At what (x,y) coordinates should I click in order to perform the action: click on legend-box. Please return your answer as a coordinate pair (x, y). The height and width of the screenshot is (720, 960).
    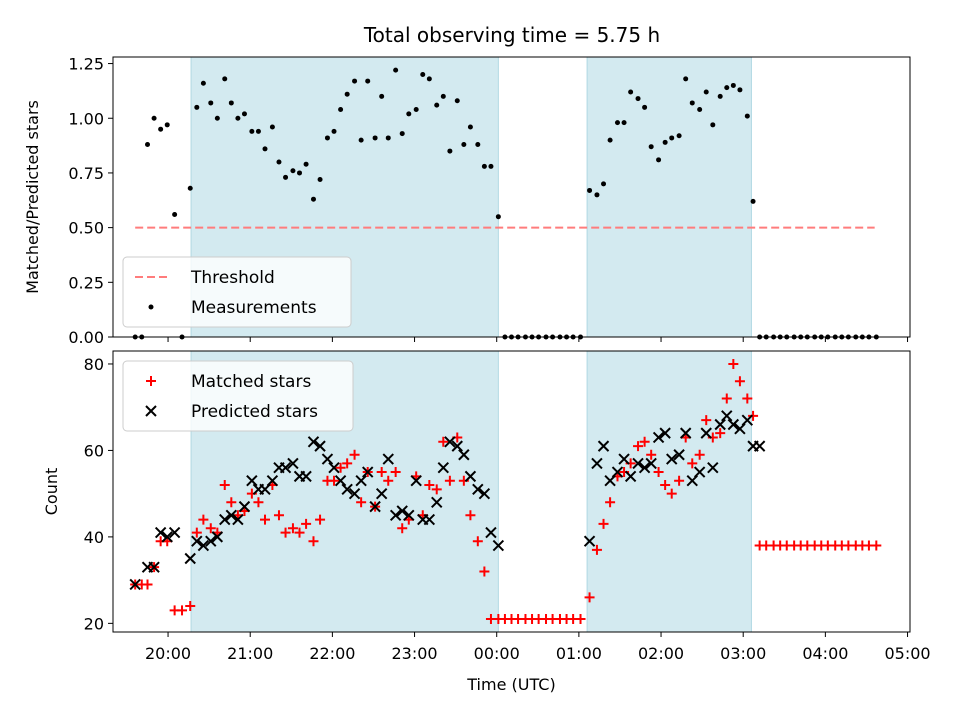
    Looking at the image, I should click on (237, 292).